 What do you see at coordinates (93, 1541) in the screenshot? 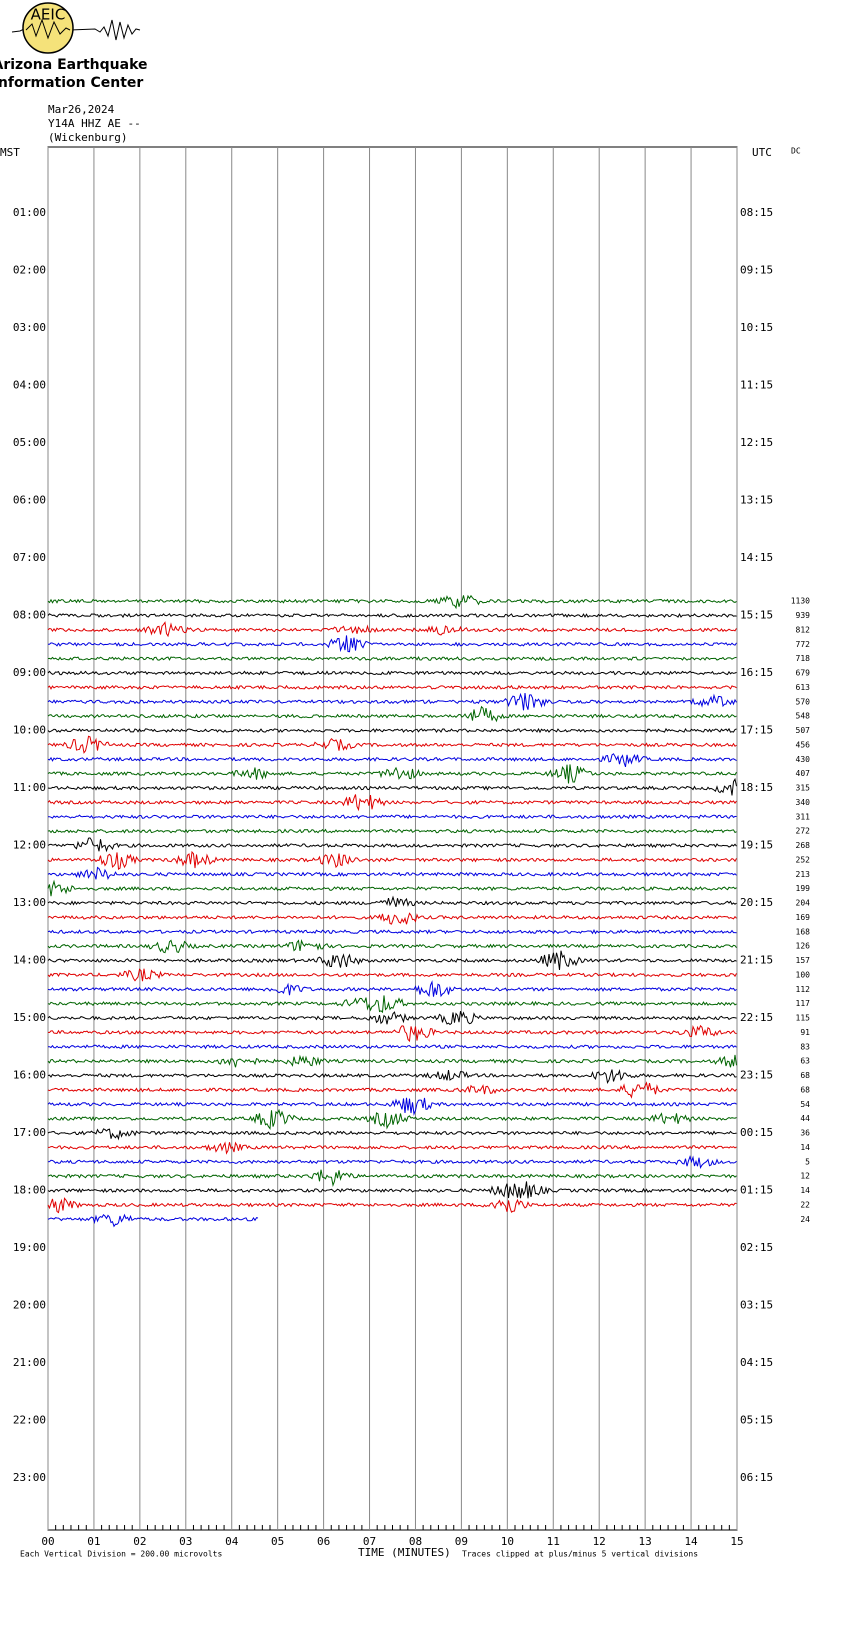
I see `x-tick-label: 01` at bounding box center [93, 1541].